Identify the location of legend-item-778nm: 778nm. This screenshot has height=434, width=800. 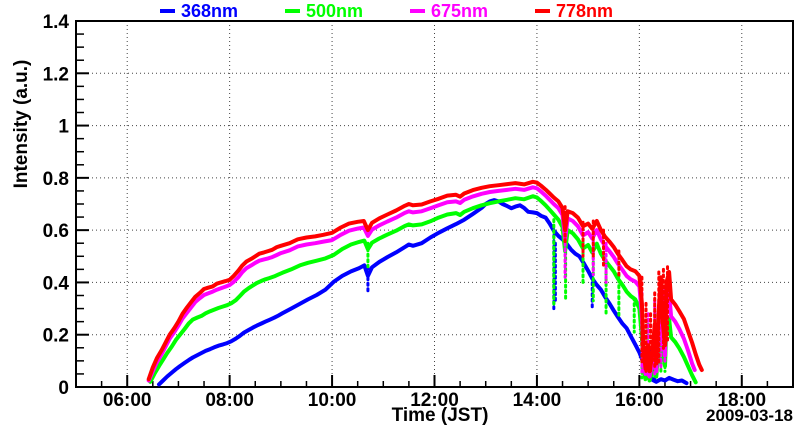
(597, 11).